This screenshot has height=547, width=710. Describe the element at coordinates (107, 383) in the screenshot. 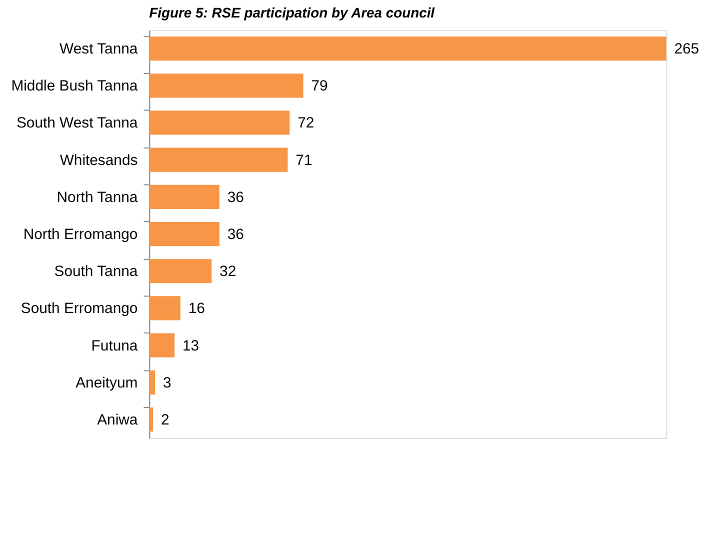

I see `y-tick-label: Aneityum` at that location.